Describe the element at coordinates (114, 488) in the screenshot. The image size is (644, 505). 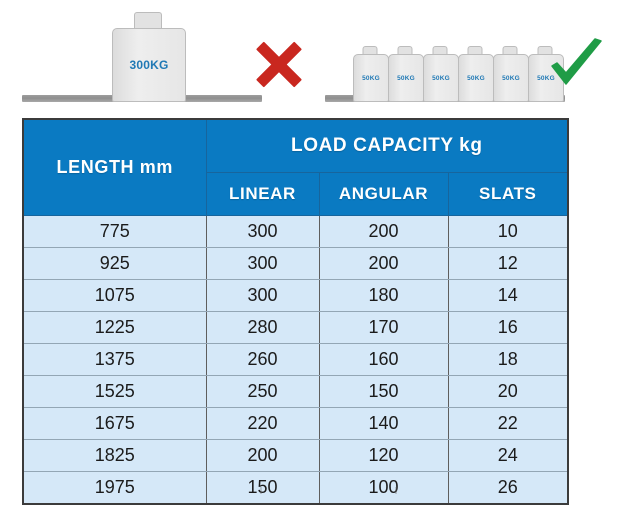
I see `cell-length: 1975` at that location.